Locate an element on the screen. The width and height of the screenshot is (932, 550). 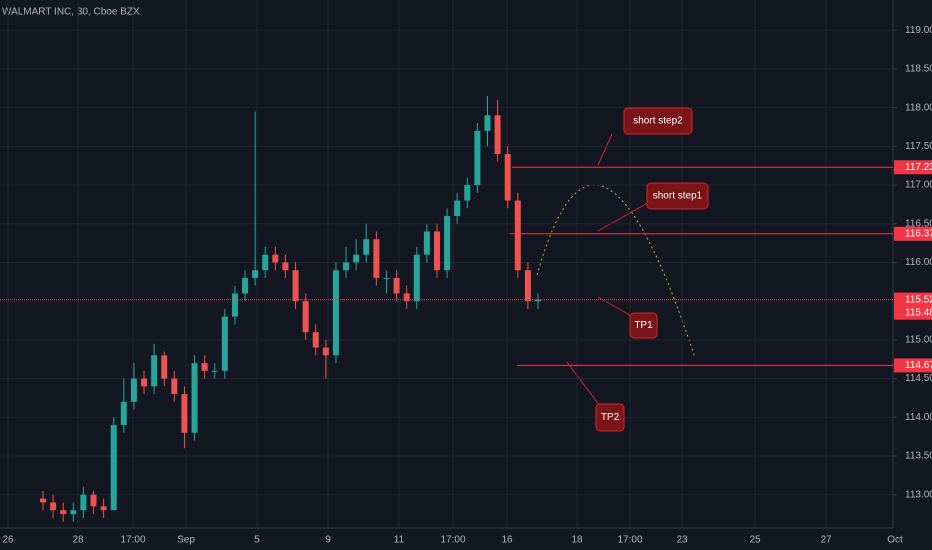
x-tick-label: Sep is located at coordinates (186, 540).